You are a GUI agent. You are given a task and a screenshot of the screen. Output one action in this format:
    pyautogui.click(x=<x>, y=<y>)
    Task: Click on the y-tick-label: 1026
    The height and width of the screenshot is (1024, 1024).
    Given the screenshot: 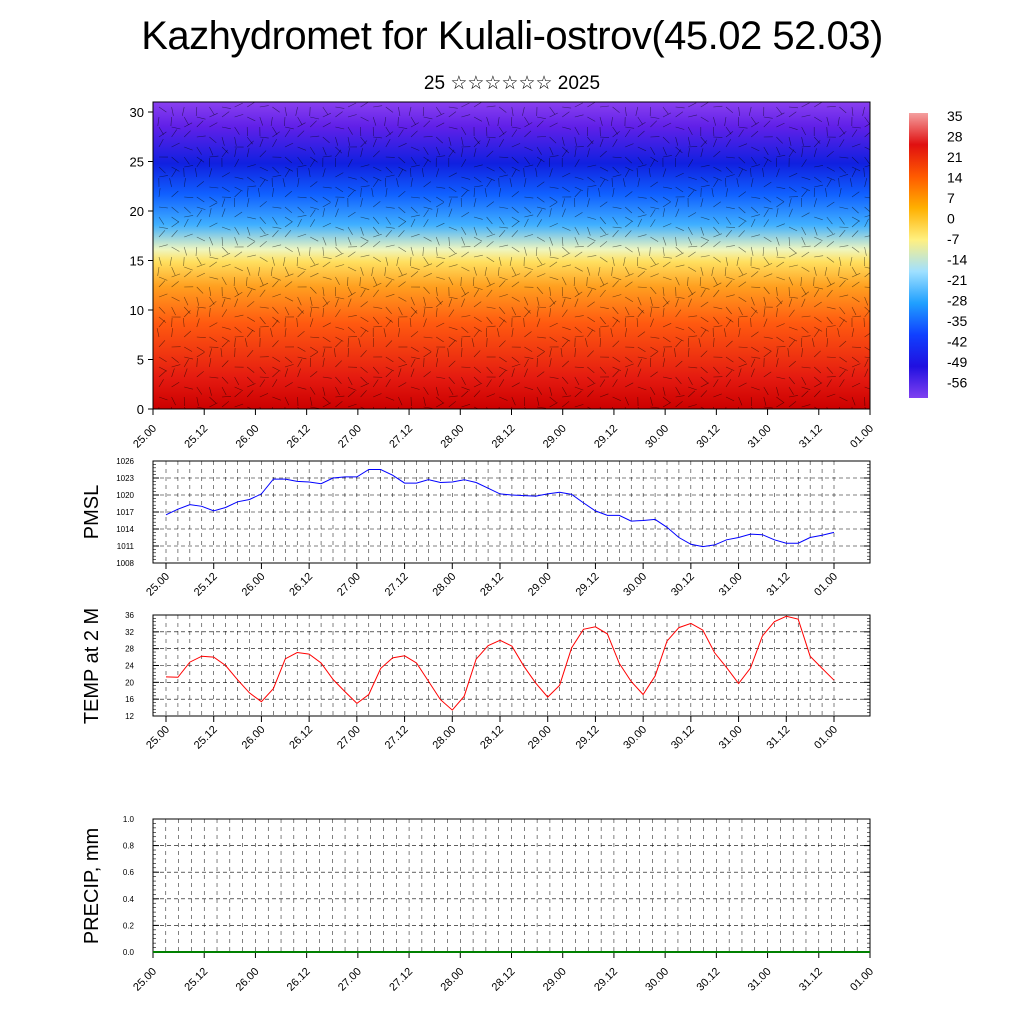 What is the action you would take?
    pyautogui.click(x=125, y=461)
    